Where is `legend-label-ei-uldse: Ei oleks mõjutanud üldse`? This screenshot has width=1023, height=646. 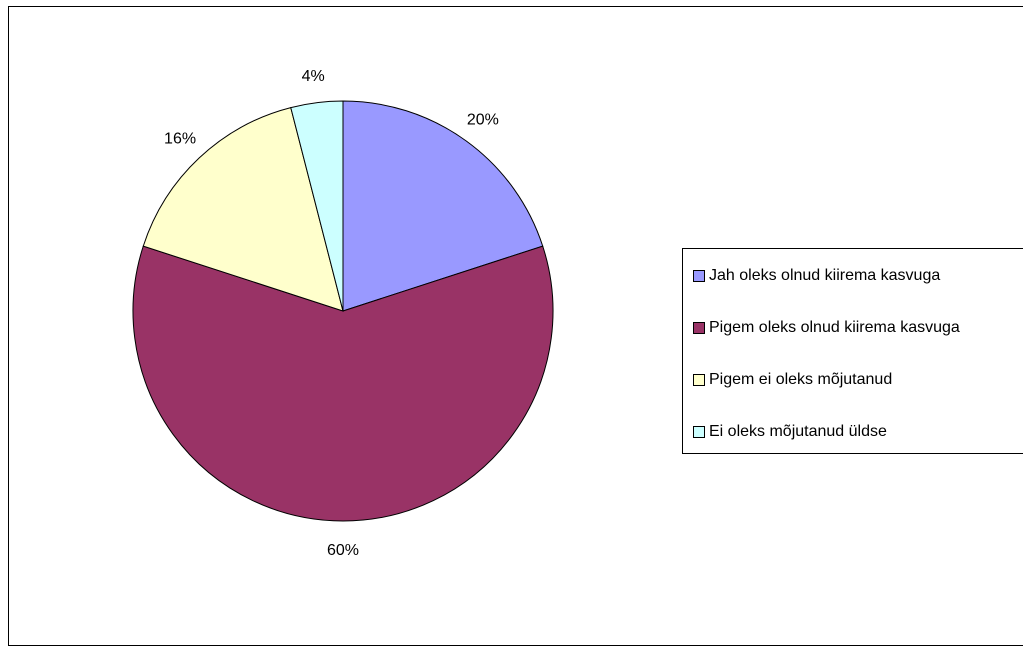 legend-label-ei-uldse: Ei oleks mõjutanud üldse is located at coordinates (798, 431).